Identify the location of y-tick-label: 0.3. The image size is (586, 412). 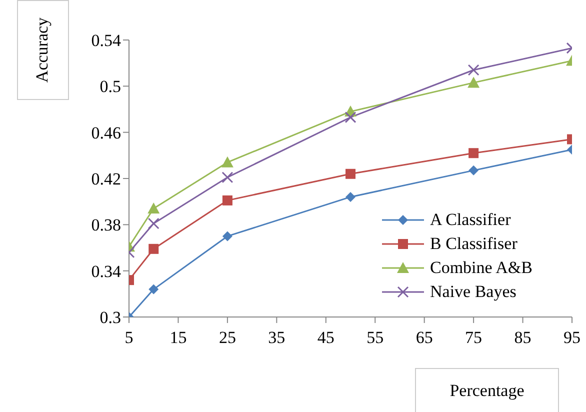
(110, 318).